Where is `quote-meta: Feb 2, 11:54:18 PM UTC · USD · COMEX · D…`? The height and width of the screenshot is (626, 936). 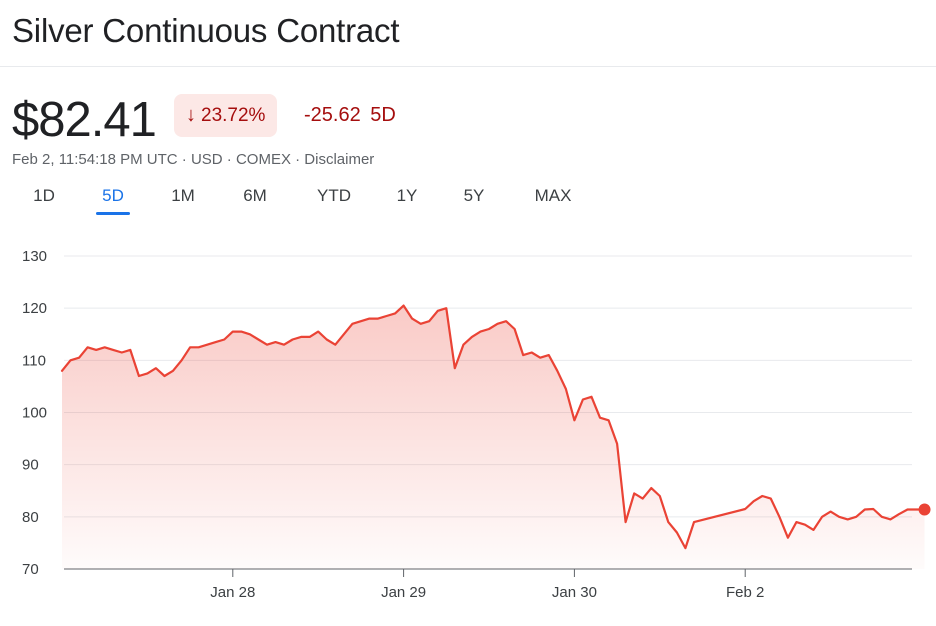 quote-meta: Feb 2, 11:54:18 PM UTC · USD · COMEX · D… is located at coordinates (193, 159).